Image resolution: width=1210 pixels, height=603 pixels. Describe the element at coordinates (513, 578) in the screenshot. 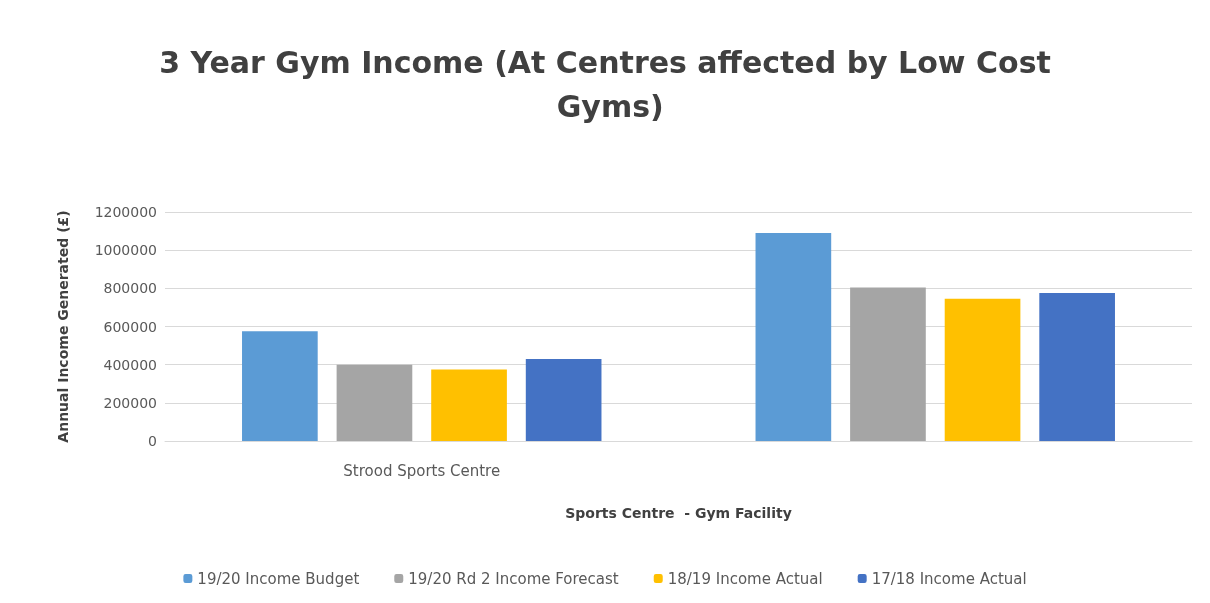

I see `legend-label: 19/20 Rd 2 Income Forecast` at that location.